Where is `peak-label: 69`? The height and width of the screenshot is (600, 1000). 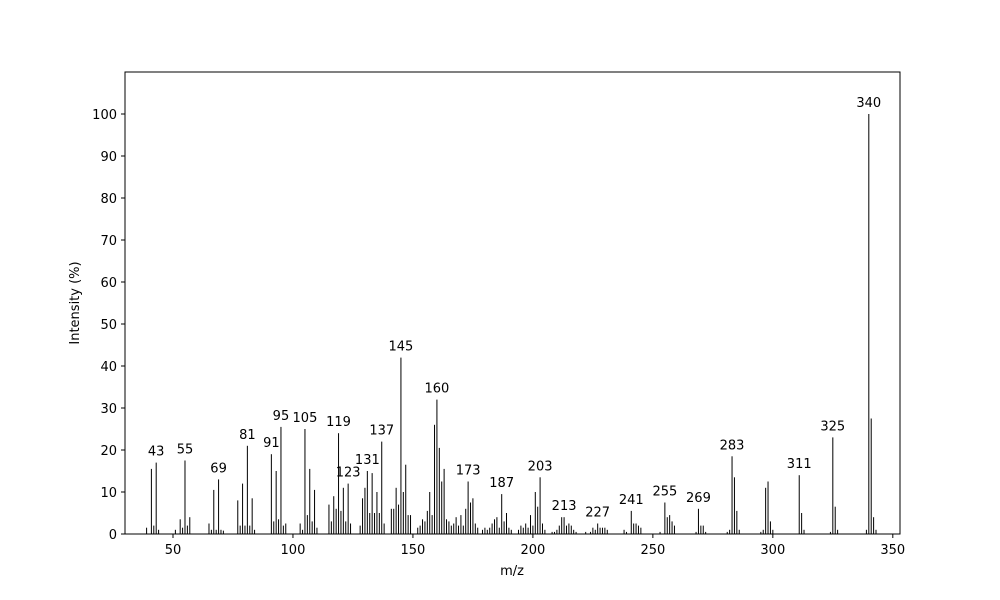 peak-label: 69 is located at coordinates (218, 468).